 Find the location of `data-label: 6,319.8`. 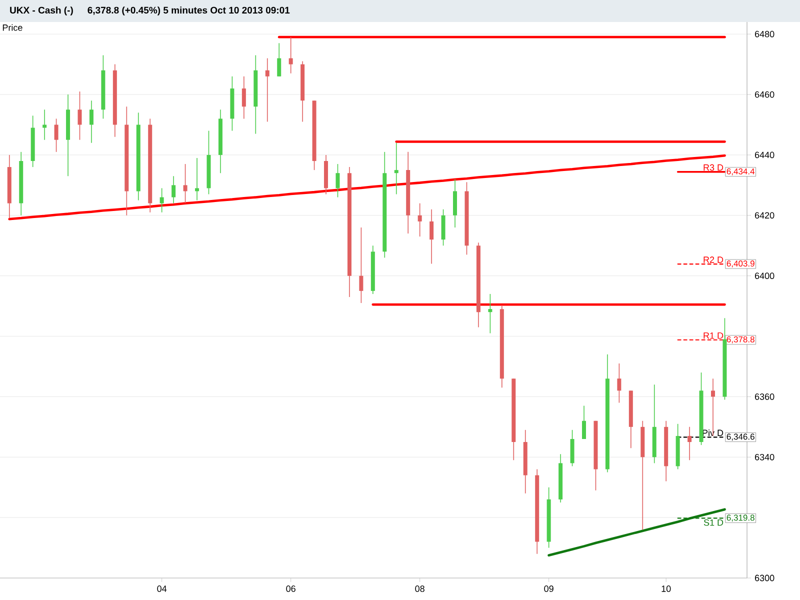

data-label: 6,319.8 is located at coordinates (740, 518).